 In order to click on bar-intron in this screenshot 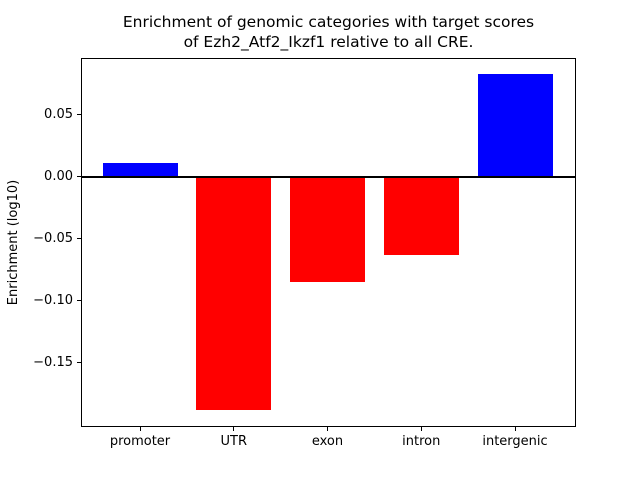, I will do `click(421, 215)`.